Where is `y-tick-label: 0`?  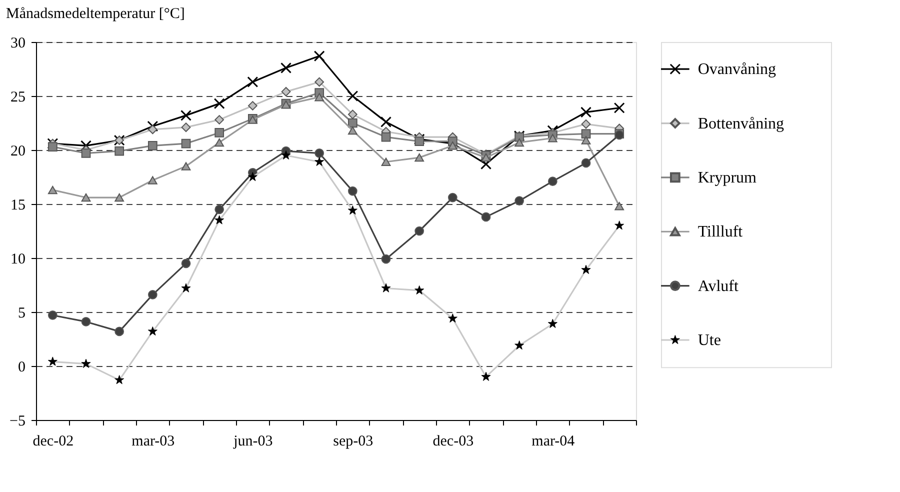 y-tick-label: 0 is located at coordinates (22, 368).